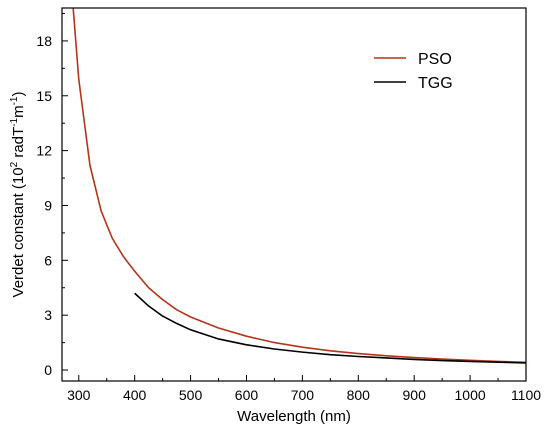 This screenshot has height=434, width=550. Describe the element at coordinates (48, 370) in the screenshot. I see `y-tick-label: 0` at that location.